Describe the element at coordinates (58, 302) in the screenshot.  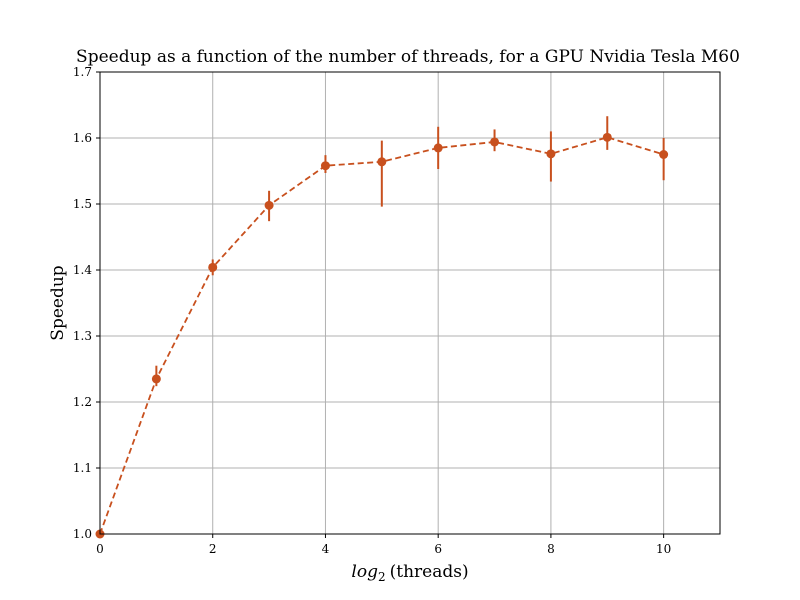
I see `y-axis-label: Speedup` at that location.